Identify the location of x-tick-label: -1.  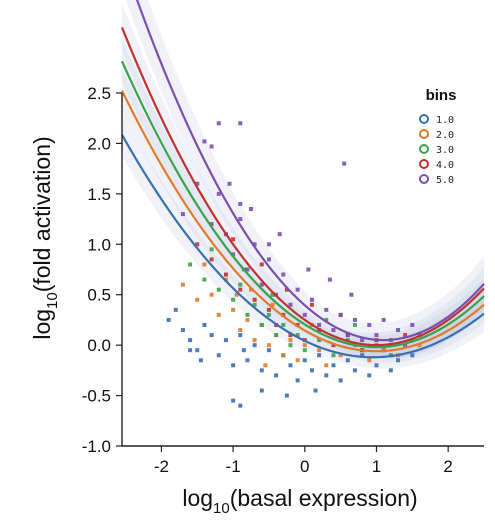
(233, 466).